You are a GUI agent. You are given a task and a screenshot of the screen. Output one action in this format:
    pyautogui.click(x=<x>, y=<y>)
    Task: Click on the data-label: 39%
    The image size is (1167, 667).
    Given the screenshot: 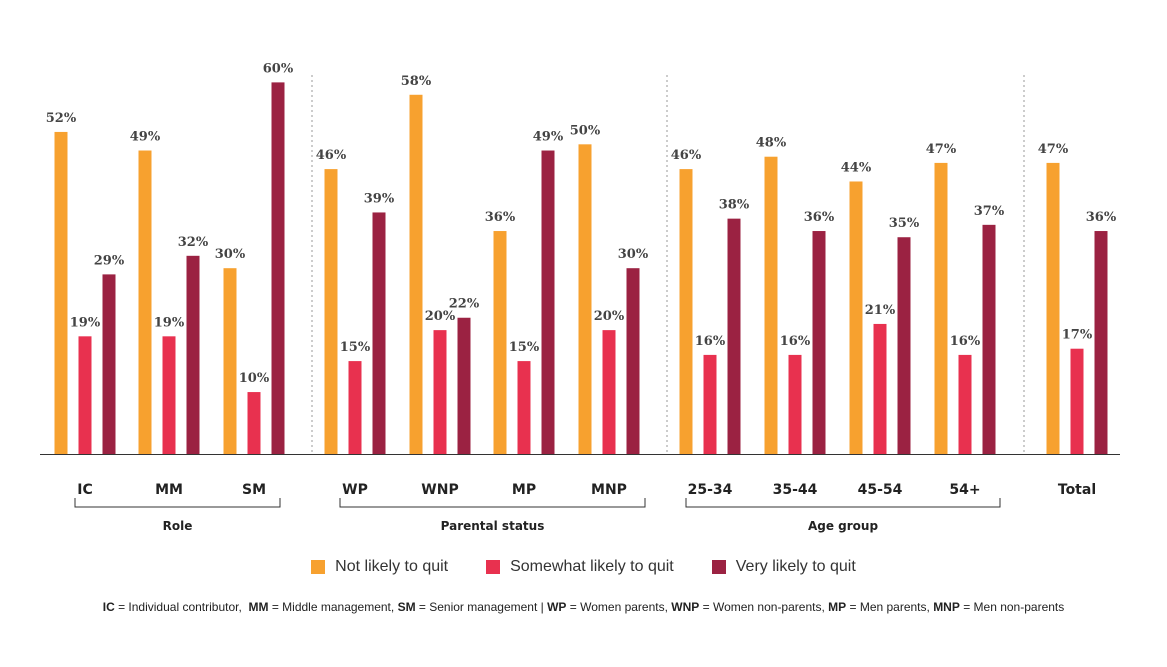 What is the action you would take?
    pyautogui.click(x=379, y=198)
    